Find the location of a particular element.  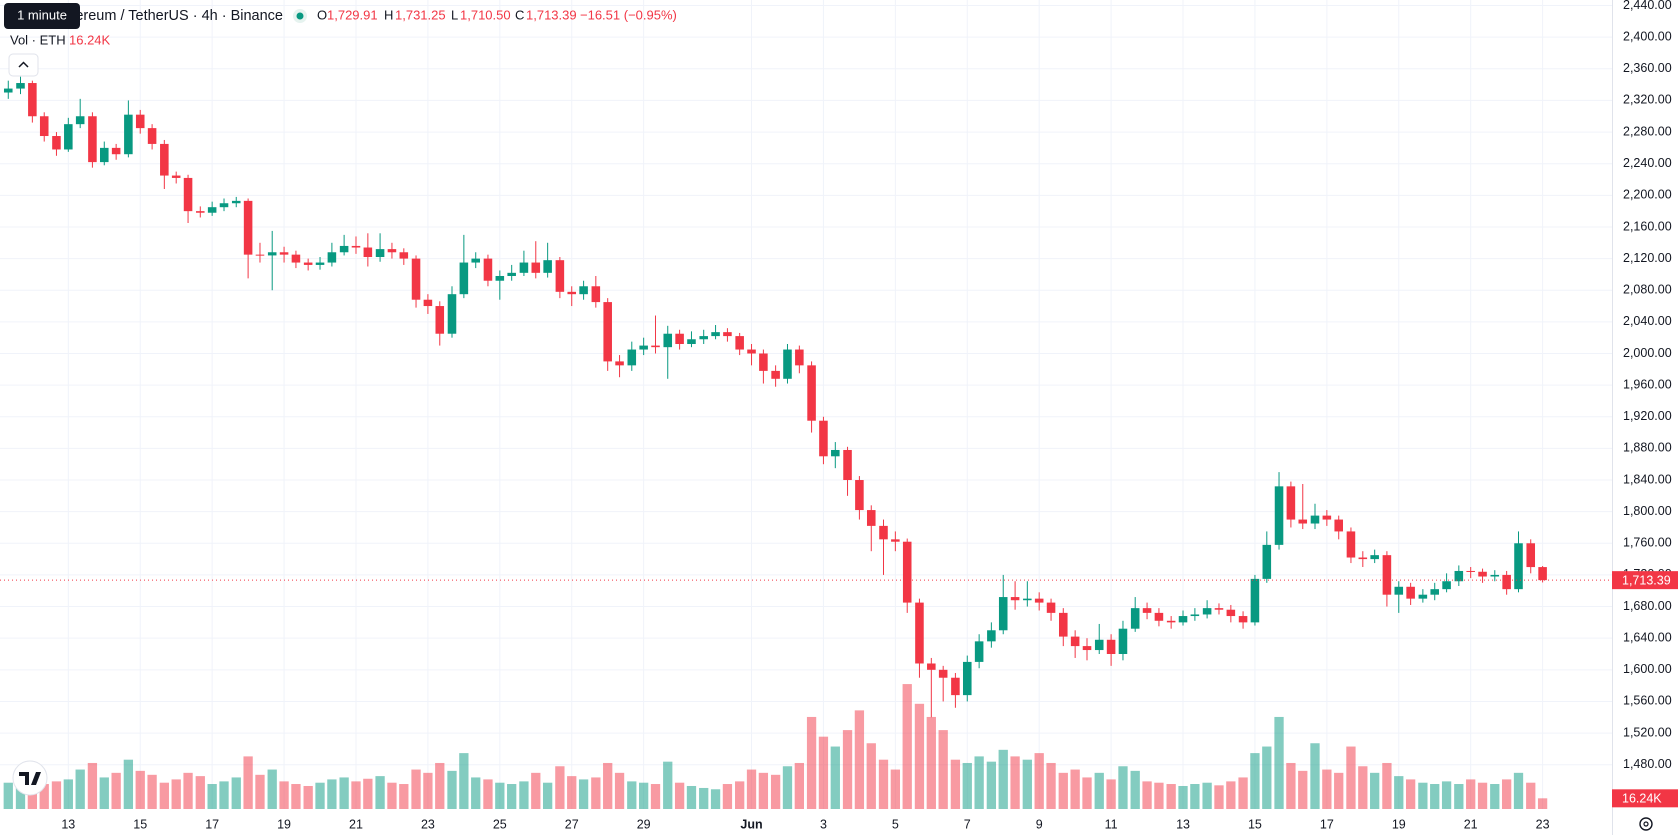

logo-icon is located at coordinates (30, 778).